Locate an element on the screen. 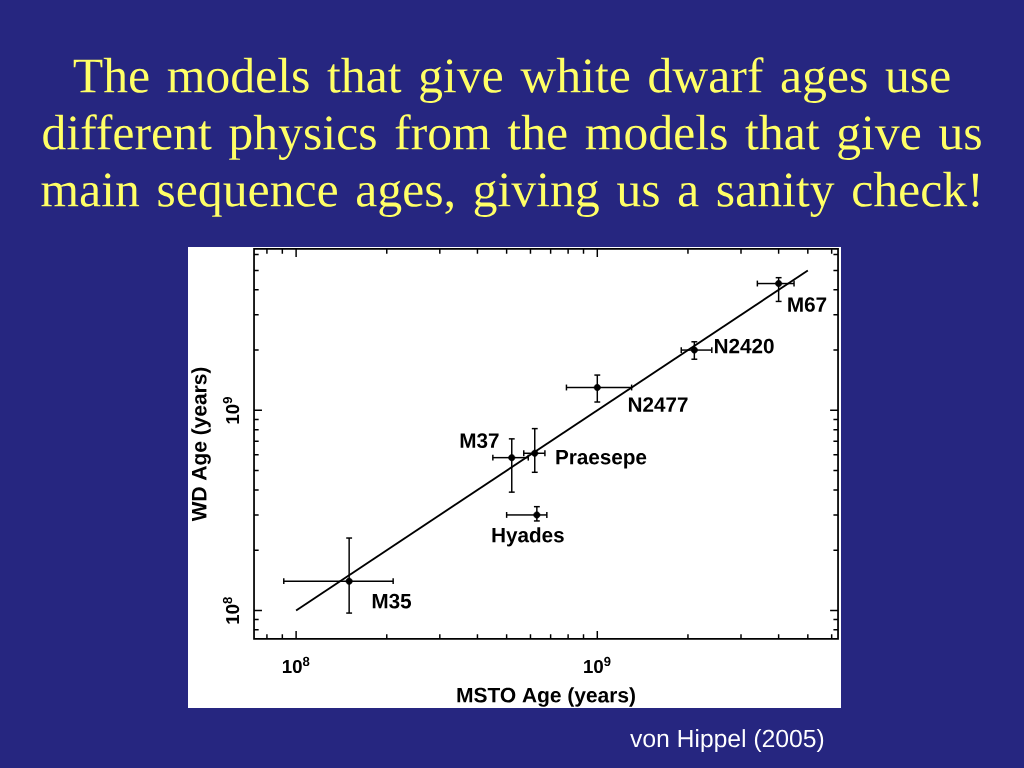 The image size is (1024, 768). annotation: Praesepe is located at coordinates (601, 459).